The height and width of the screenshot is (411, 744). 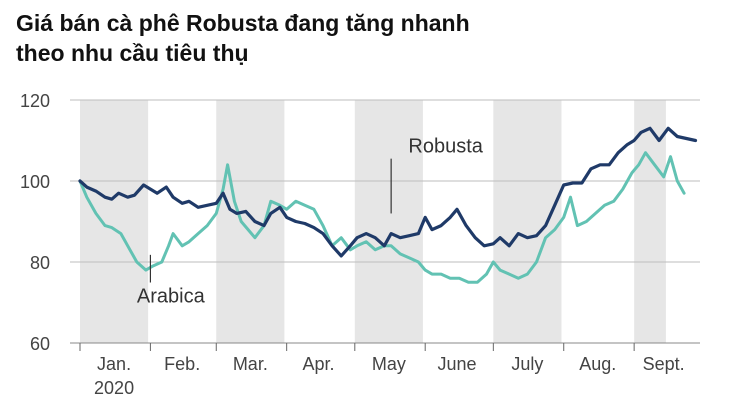 I want to click on x-tick-label: Feb., so click(x=182, y=364).